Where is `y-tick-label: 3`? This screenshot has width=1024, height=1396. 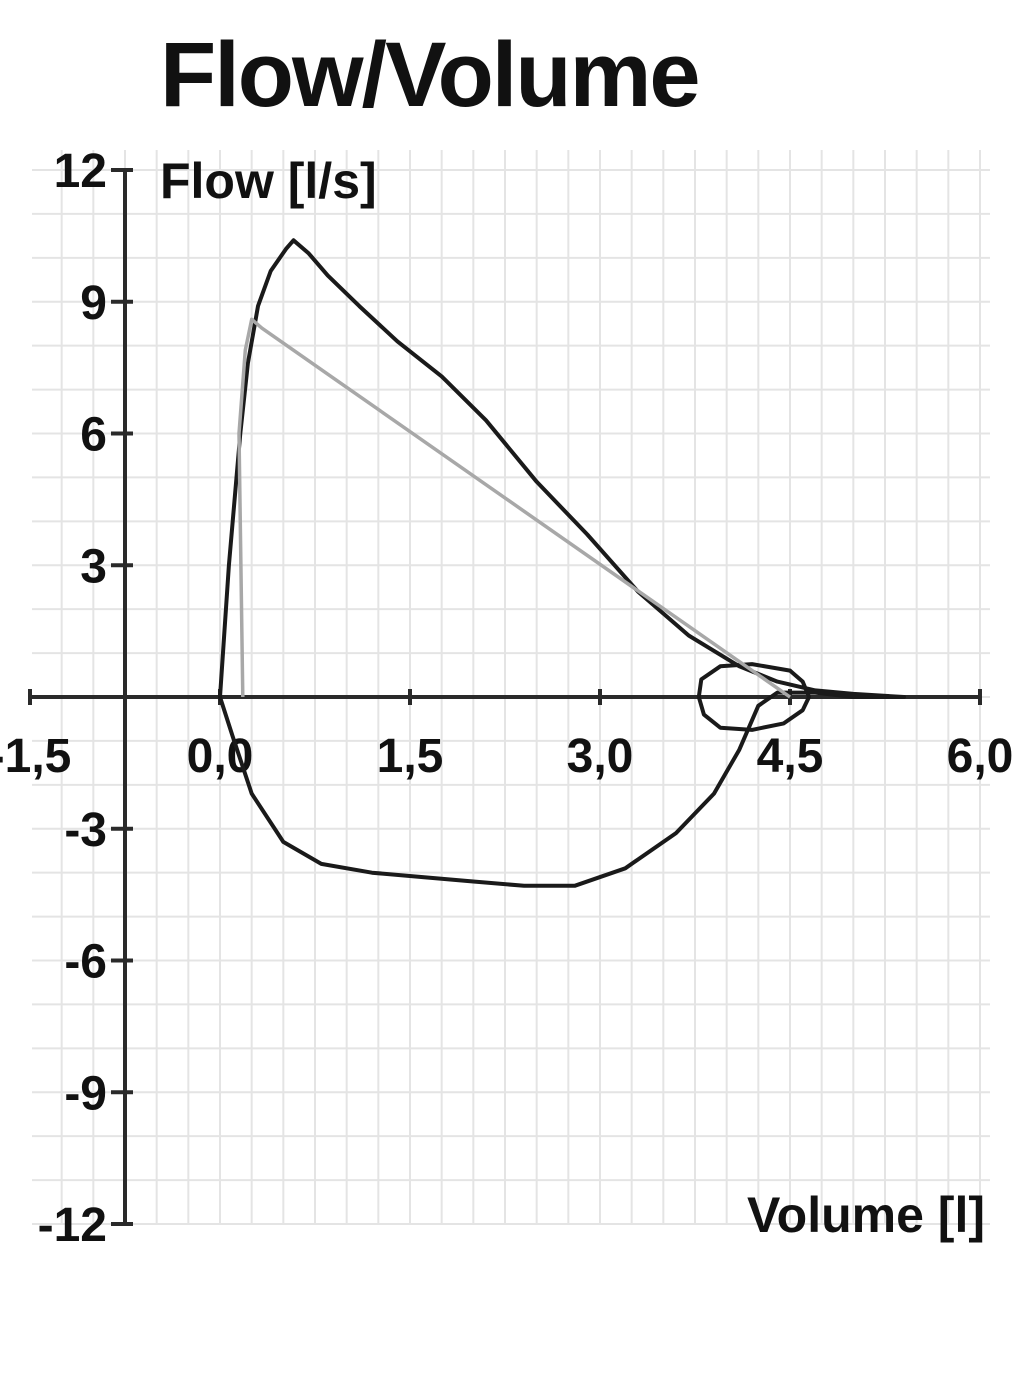
y-tick-label: 3 is located at coordinates (93, 566).